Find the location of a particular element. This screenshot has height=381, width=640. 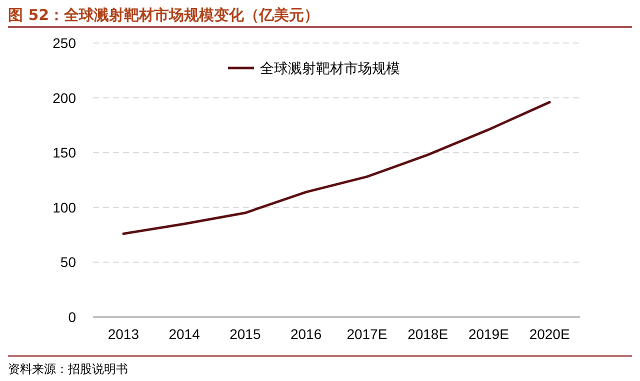

x-tick-label: 2013 is located at coordinates (124, 334).